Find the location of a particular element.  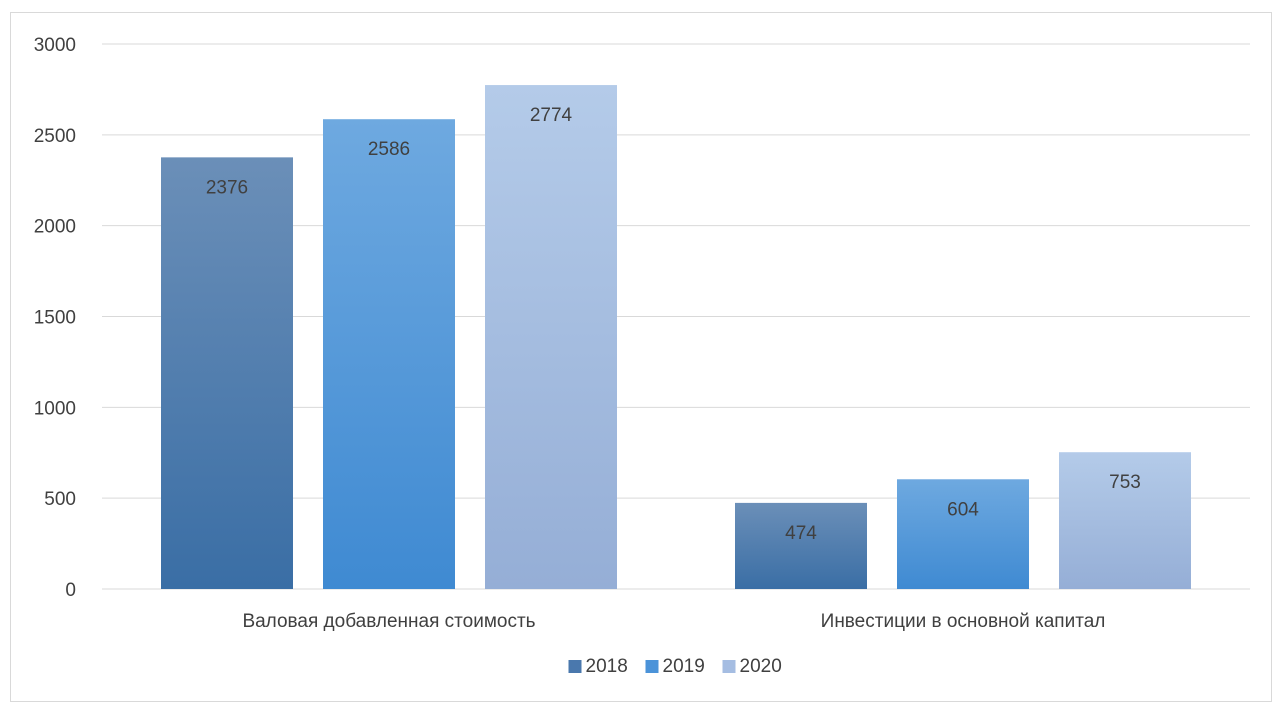

y-tick-label: 2500 is located at coordinates (55, 136).